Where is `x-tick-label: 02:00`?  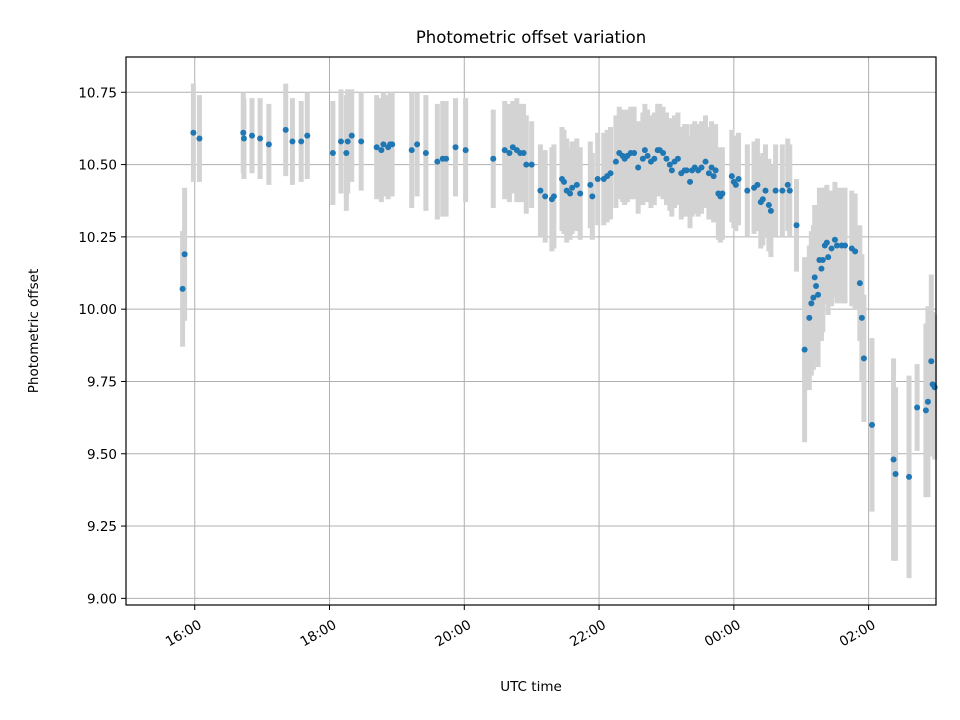
x-tick-label: 02:00 is located at coordinates (858, 633).